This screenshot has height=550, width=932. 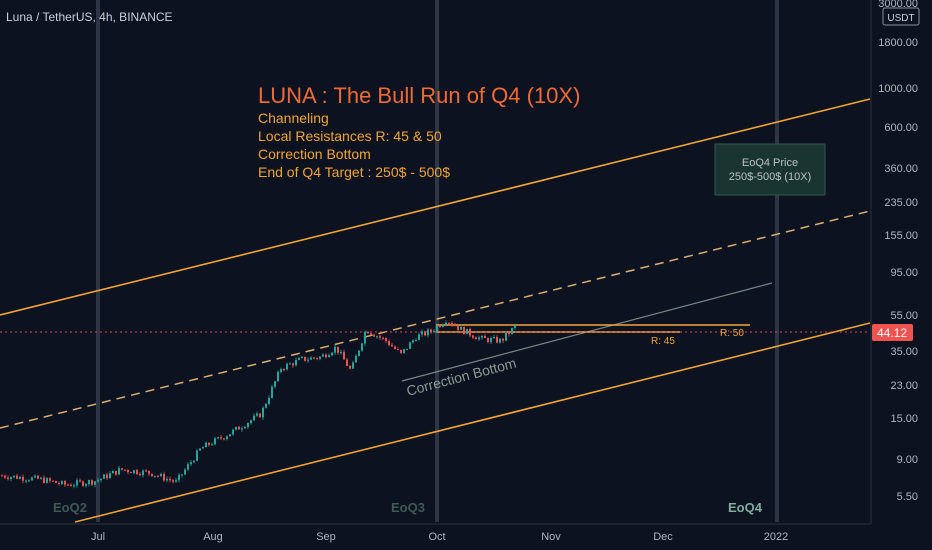 What do you see at coordinates (901, 128) in the screenshot?
I see `price-tick-label: 600.00` at bounding box center [901, 128].